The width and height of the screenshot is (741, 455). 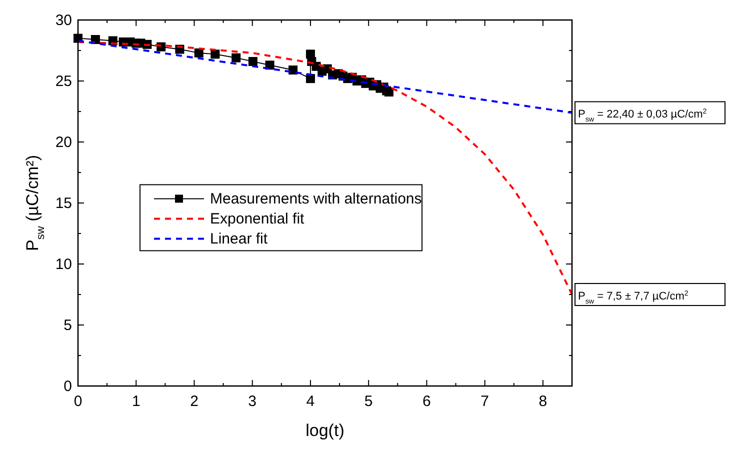 I want to click on y-tick-label: 15, so click(x=63, y=203).